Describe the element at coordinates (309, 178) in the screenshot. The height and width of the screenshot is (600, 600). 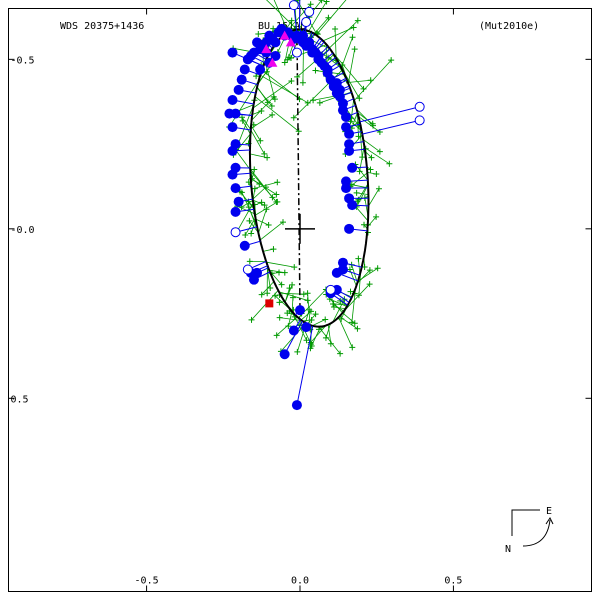
I see `orbit-ellipse` at that location.